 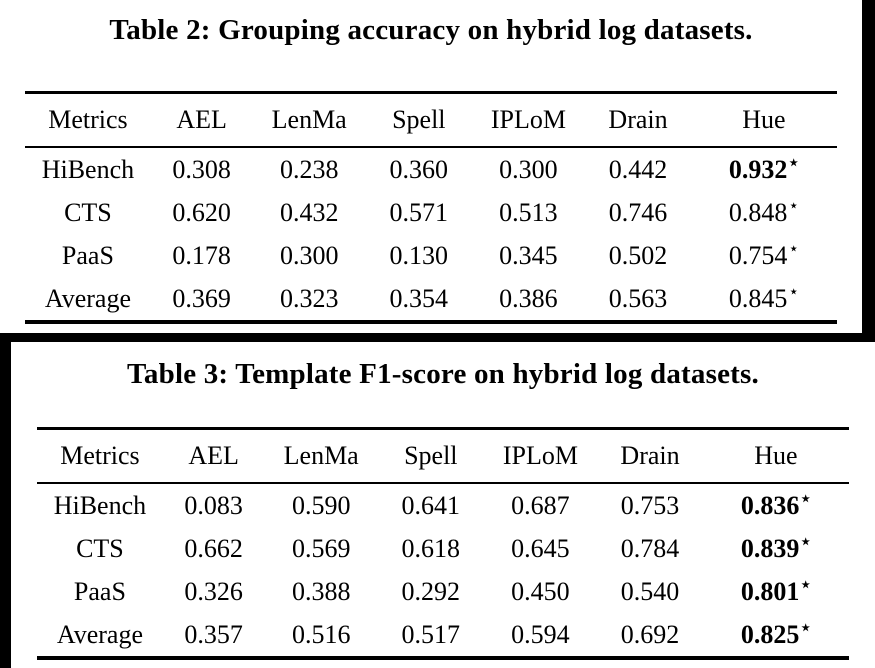 I want to click on value-cell: 0.323, so click(x=309, y=301).